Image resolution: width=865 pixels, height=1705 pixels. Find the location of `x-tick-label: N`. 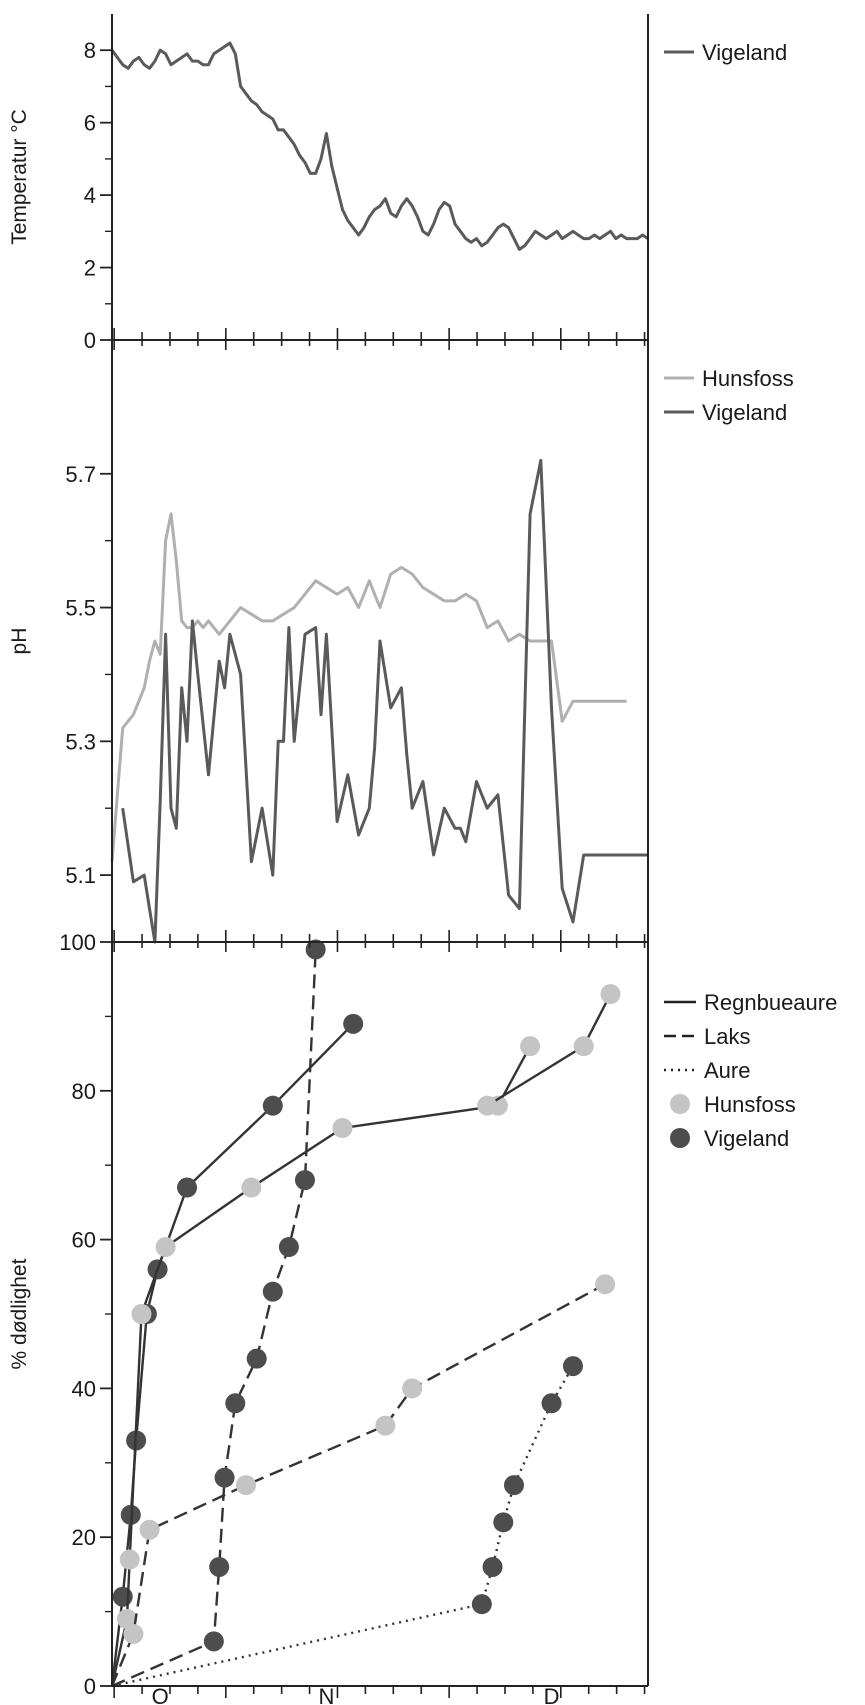

x-tick-label: N is located at coordinates (326, 1694).